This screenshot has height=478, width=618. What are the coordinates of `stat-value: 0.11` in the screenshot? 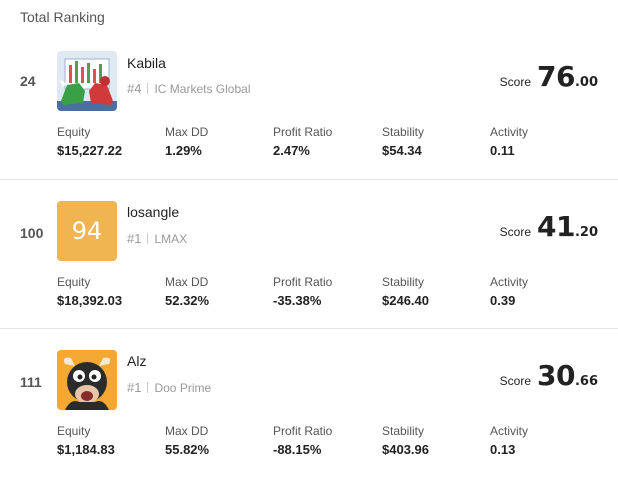 It's located at (502, 150).